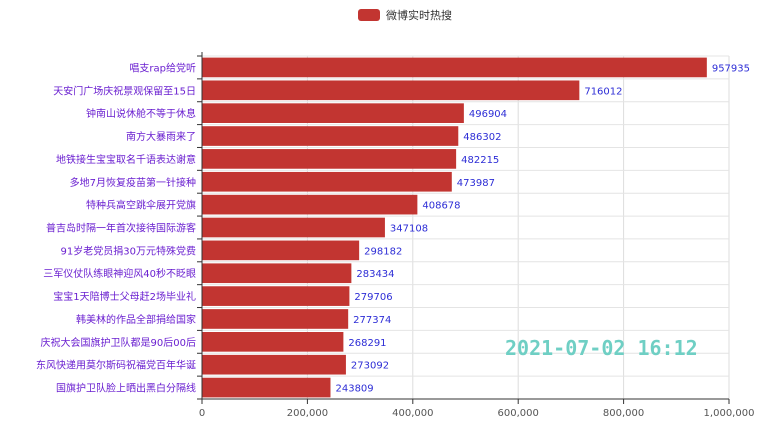 The image size is (781, 433). What do you see at coordinates (601, 348) in the screenshot?
I see `timestamp-annotation: 2021-07-02 16:12` at bounding box center [601, 348].